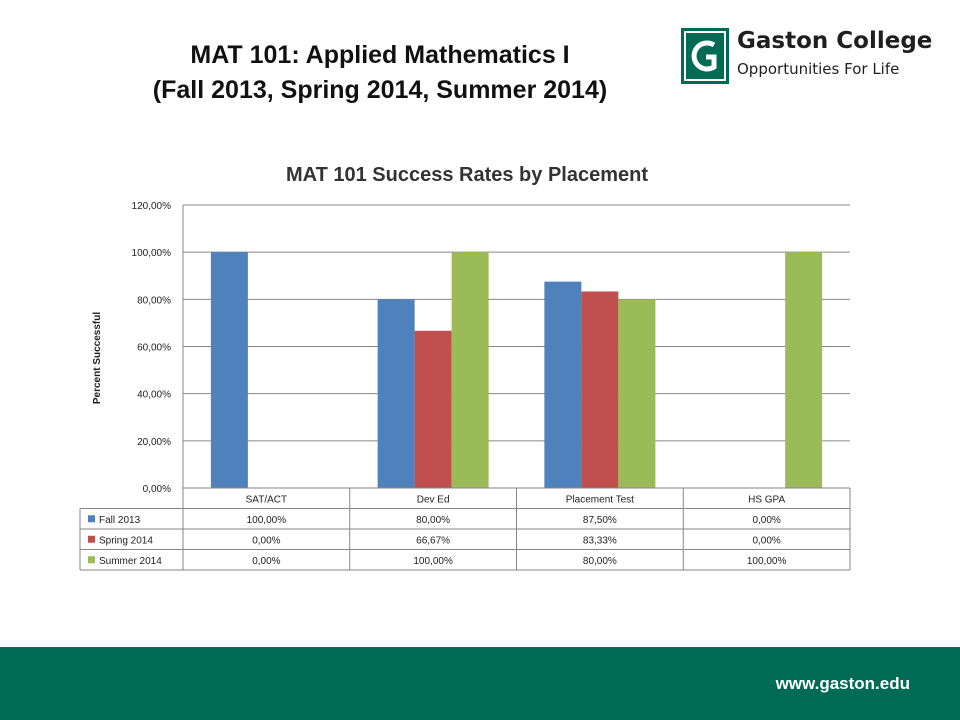 Image resolution: width=960 pixels, height=720 pixels. Describe the element at coordinates (433, 499) in the screenshot. I see `x-category-label: Dev Ed` at that location.